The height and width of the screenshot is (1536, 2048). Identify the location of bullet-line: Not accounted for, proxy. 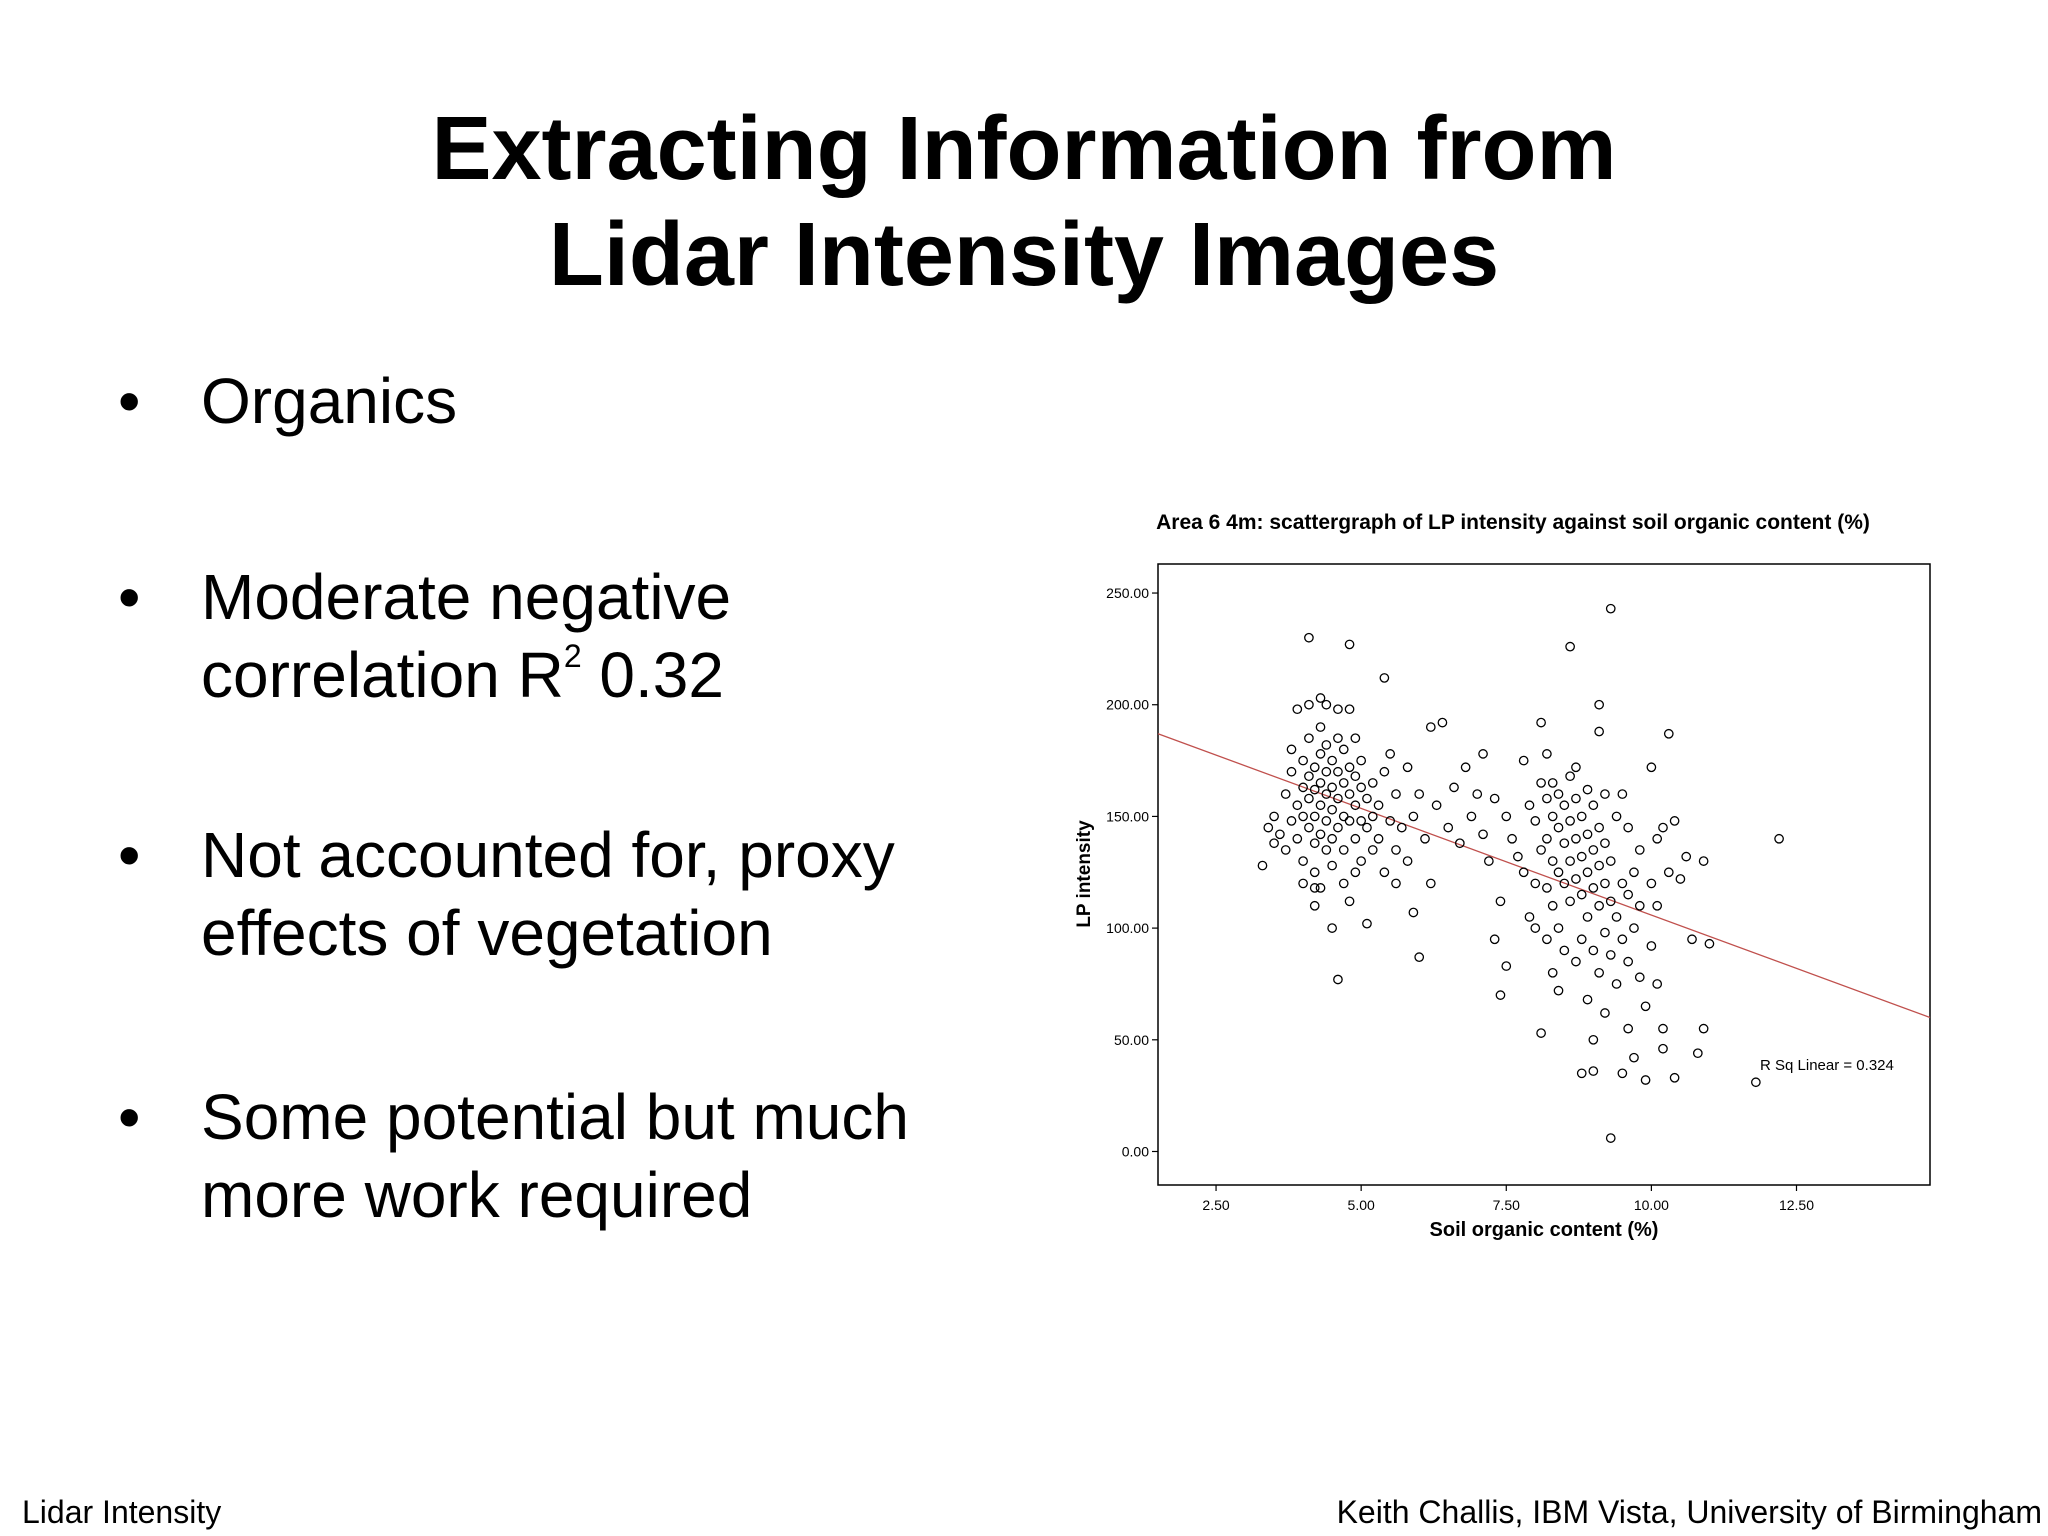
(548, 855).